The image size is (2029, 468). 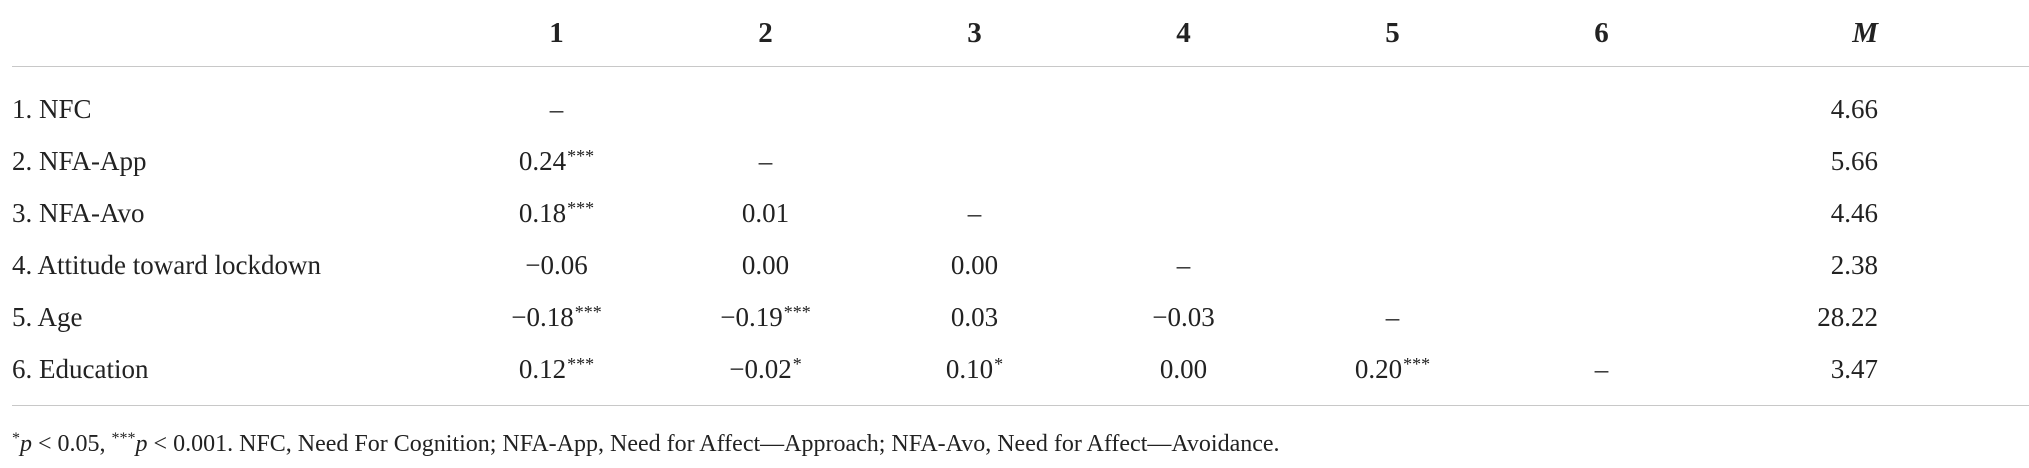 I want to click on correlation-cell: −0.02*, so click(x=765, y=374).